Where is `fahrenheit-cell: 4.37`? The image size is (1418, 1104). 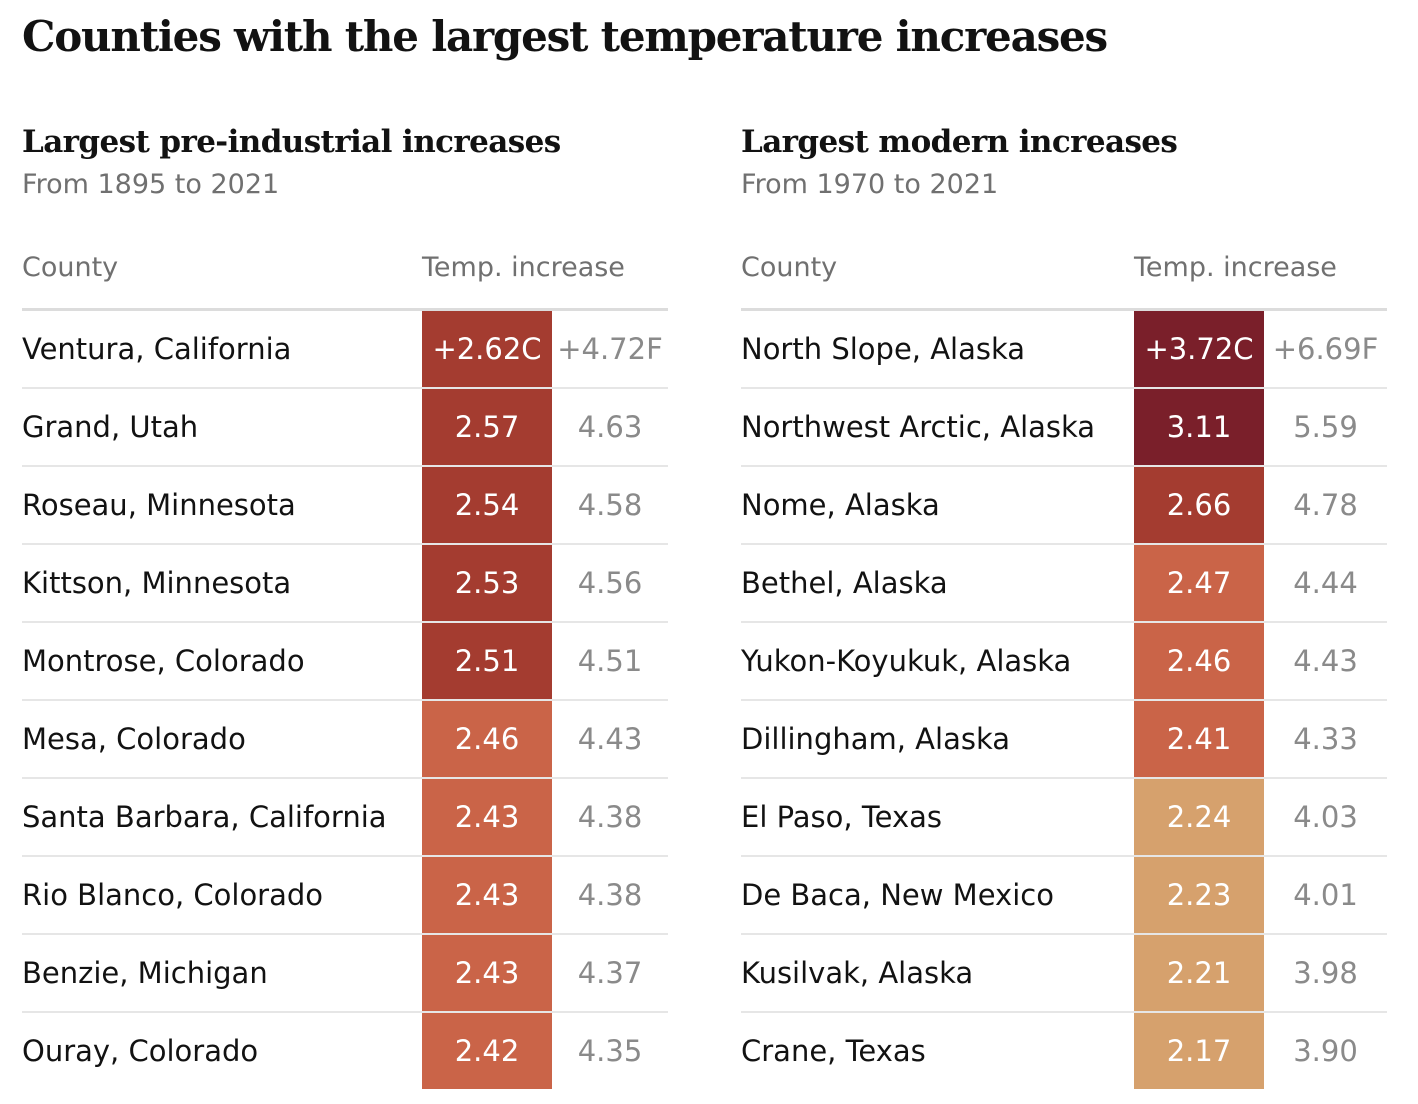
fahrenheit-cell: 4.37 is located at coordinates (610, 973).